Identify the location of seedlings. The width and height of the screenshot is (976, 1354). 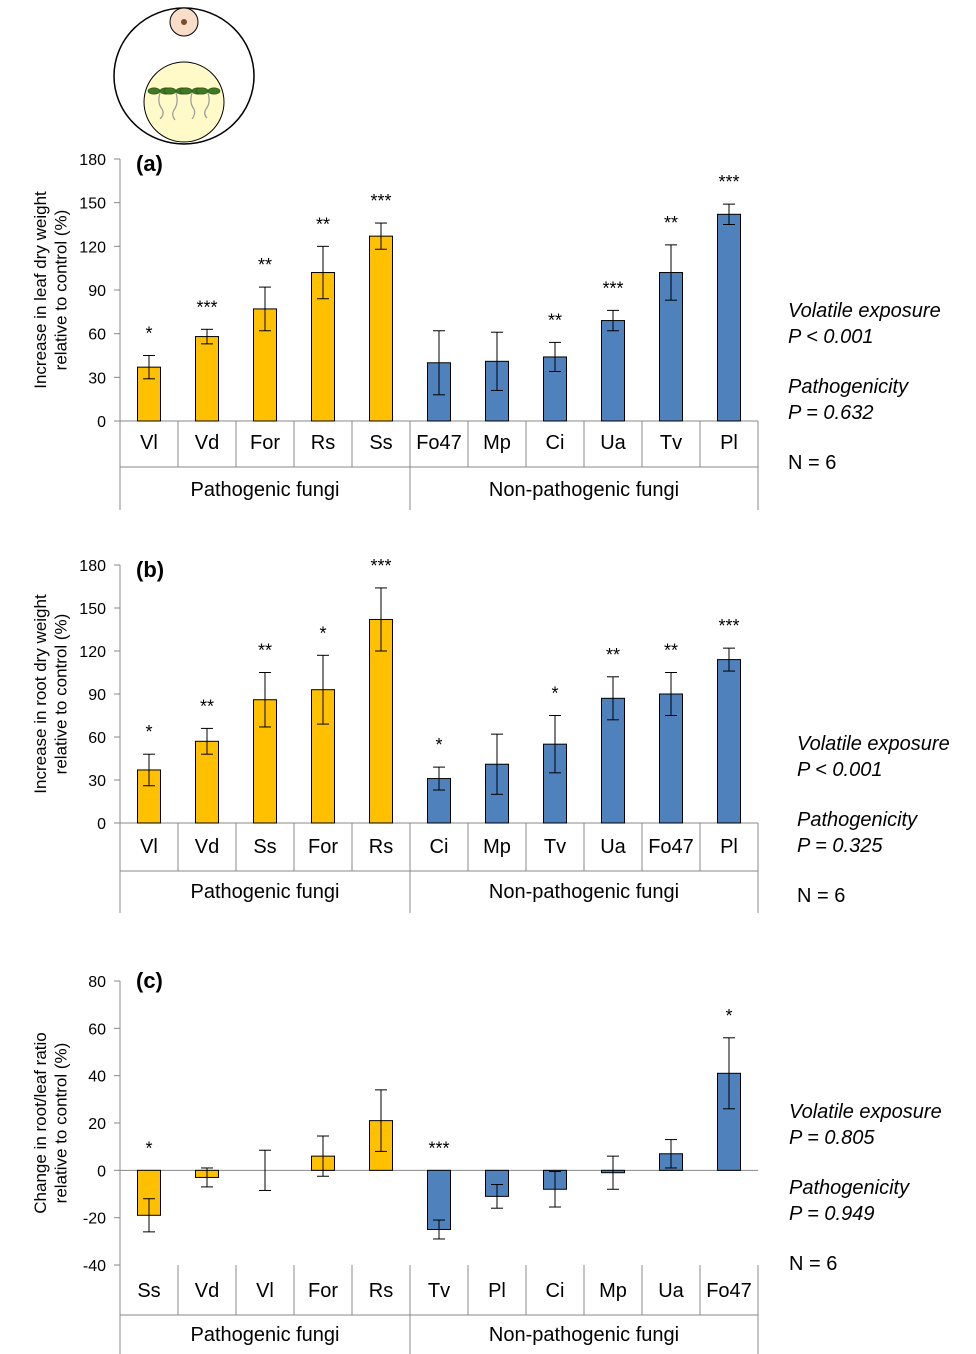
(184, 106).